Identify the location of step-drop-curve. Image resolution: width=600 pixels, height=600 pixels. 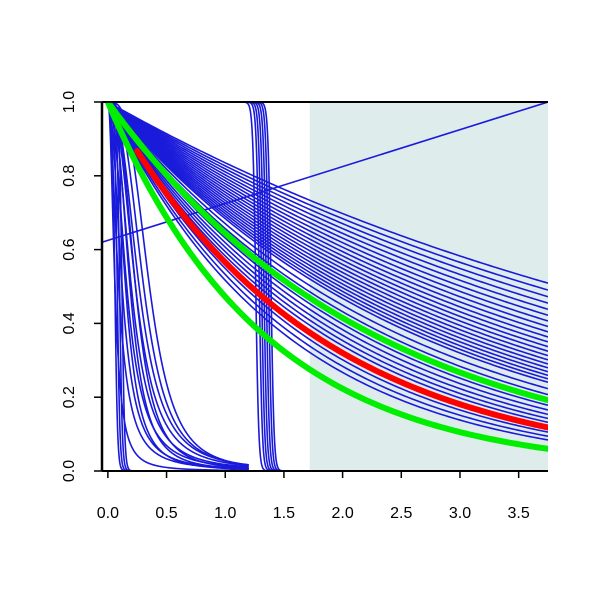
(260, 286).